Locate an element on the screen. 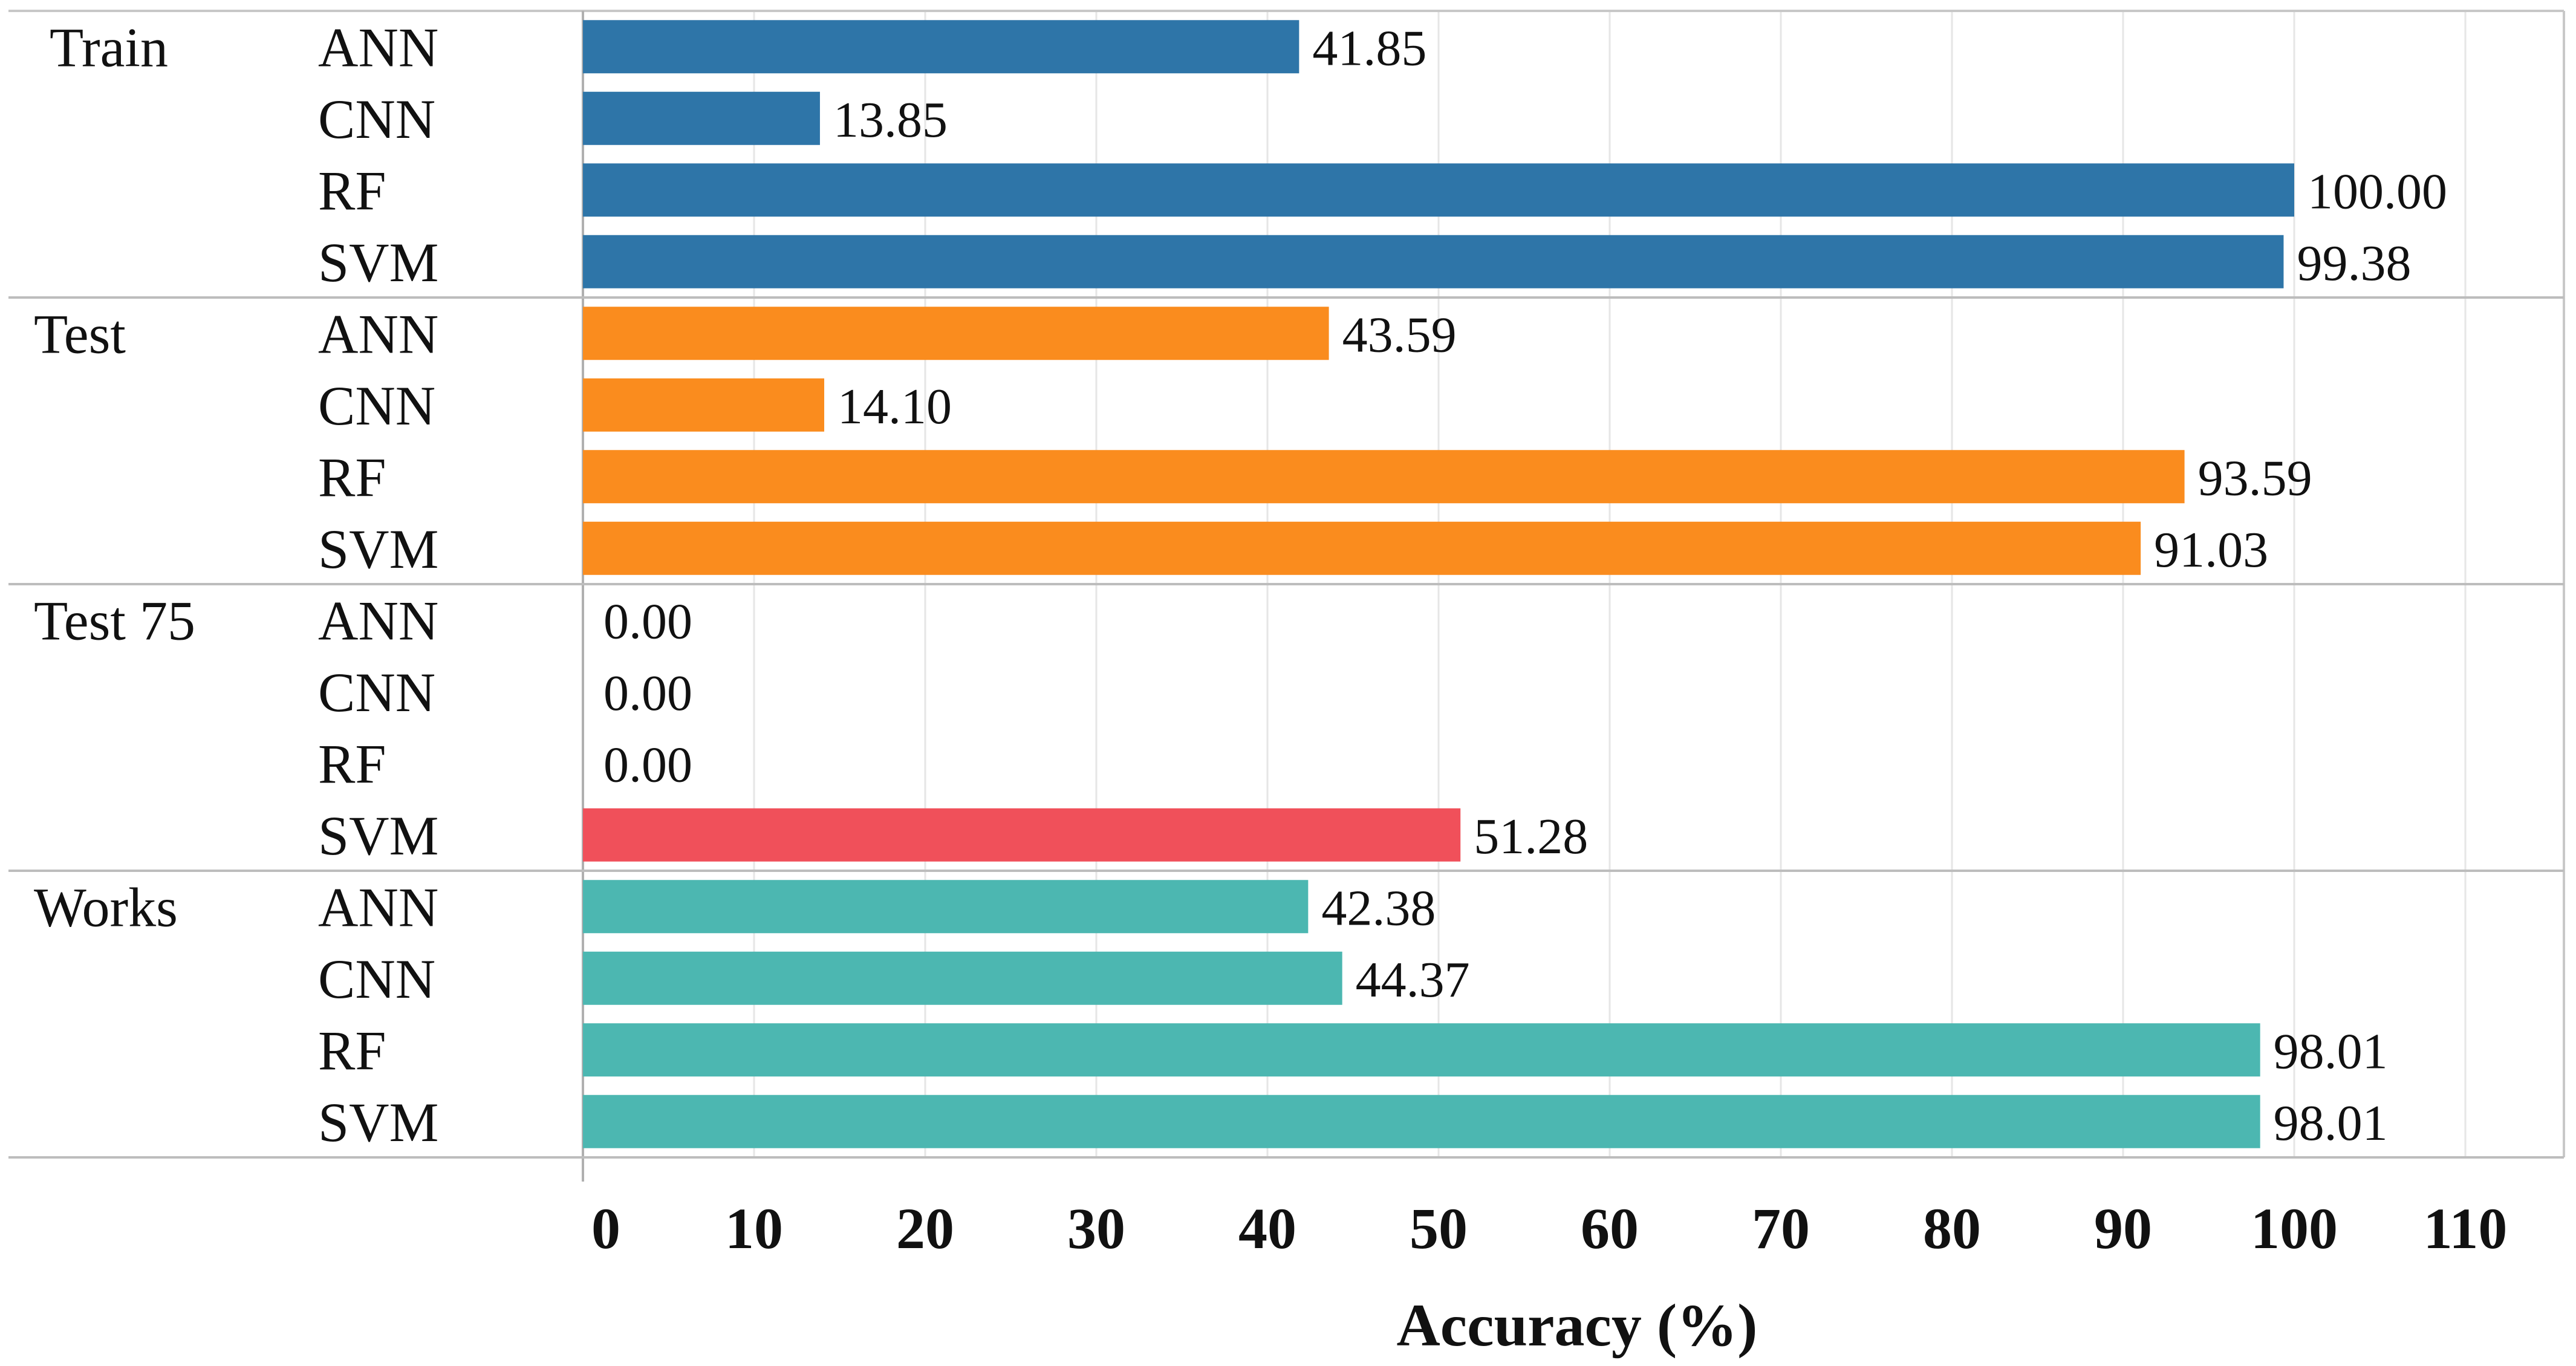  model-label-2-2: RF is located at coordinates (352, 764).